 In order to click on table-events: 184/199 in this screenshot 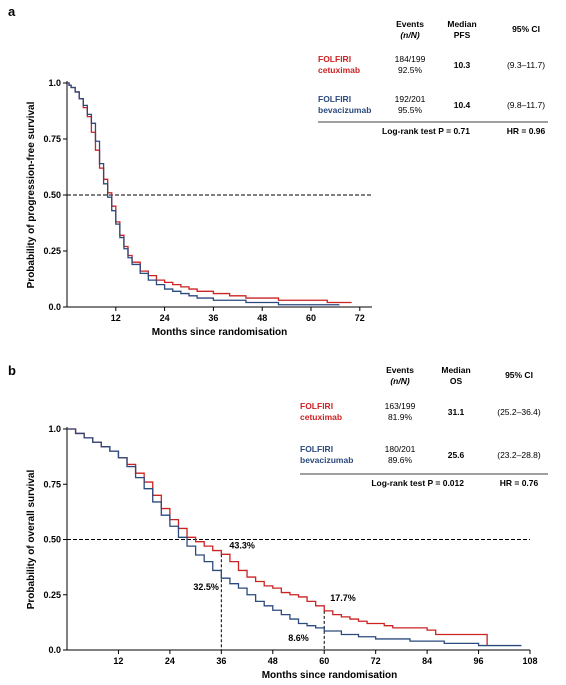, I will do `click(410, 59)`.